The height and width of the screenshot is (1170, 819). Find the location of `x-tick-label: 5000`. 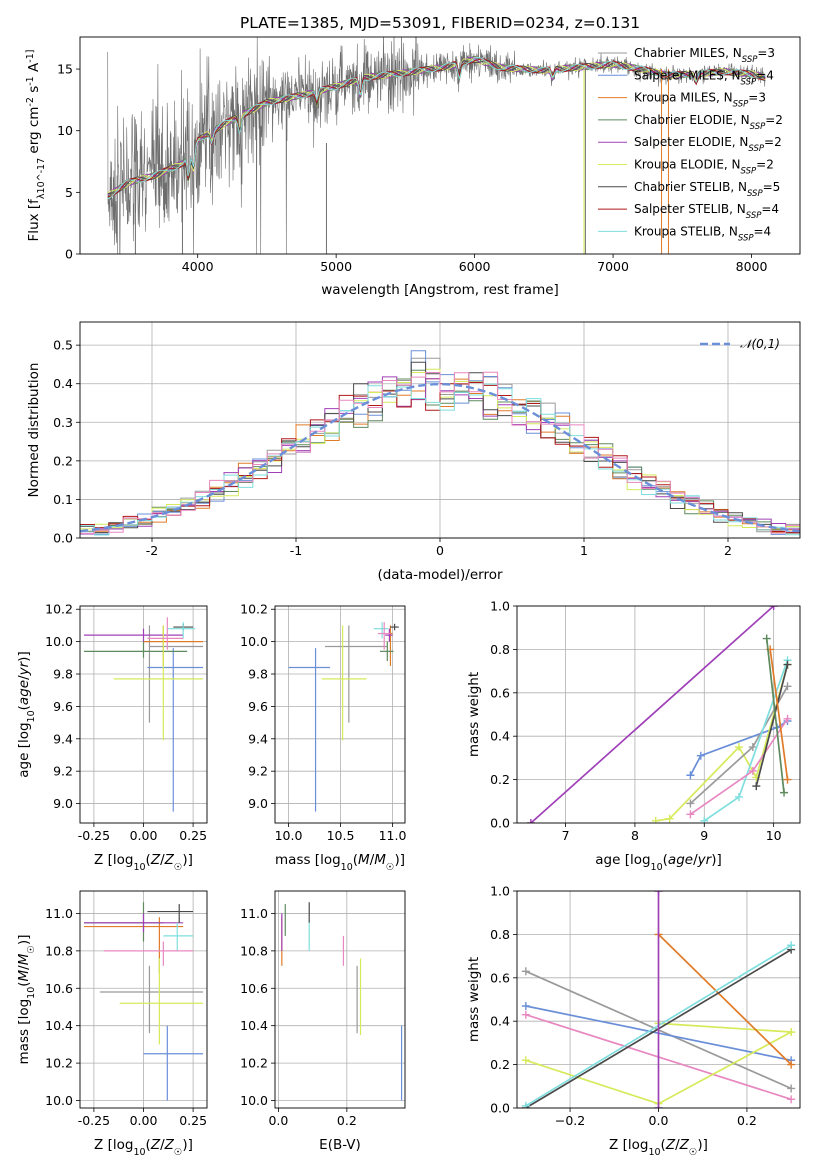

x-tick-label: 5000 is located at coordinates (336, 266).